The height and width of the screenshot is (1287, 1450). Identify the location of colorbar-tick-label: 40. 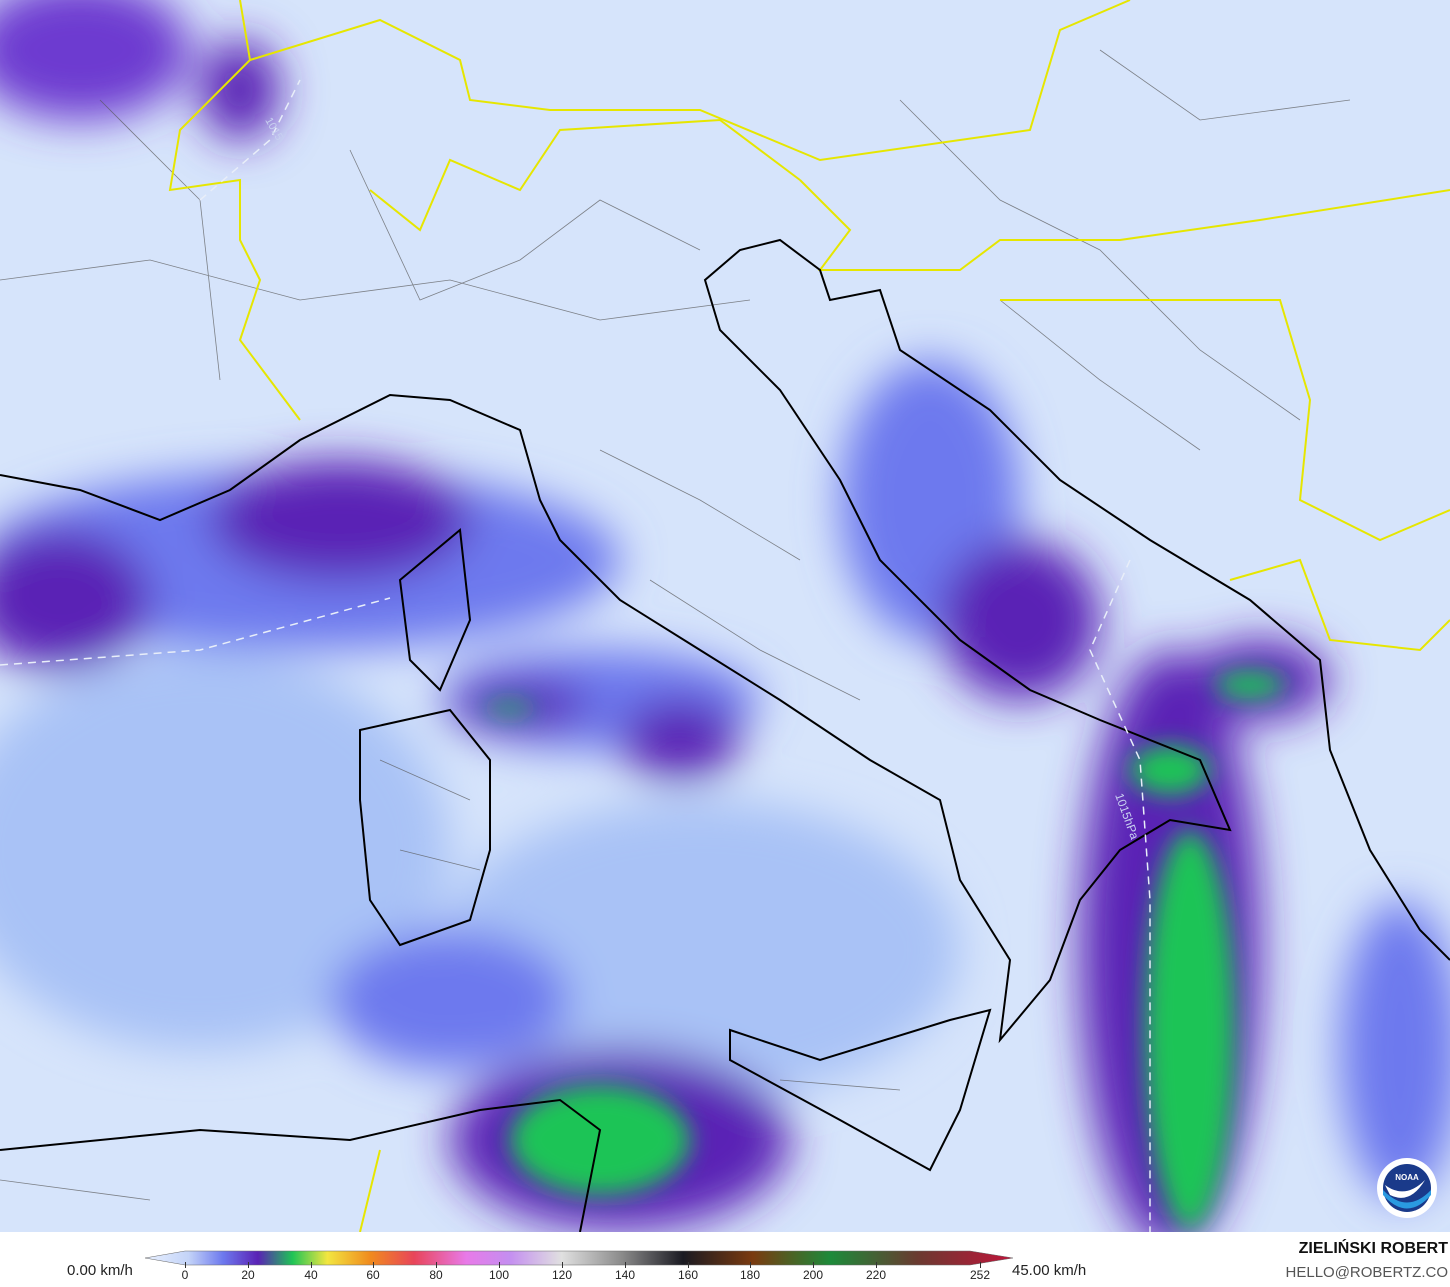
(311, 1275).